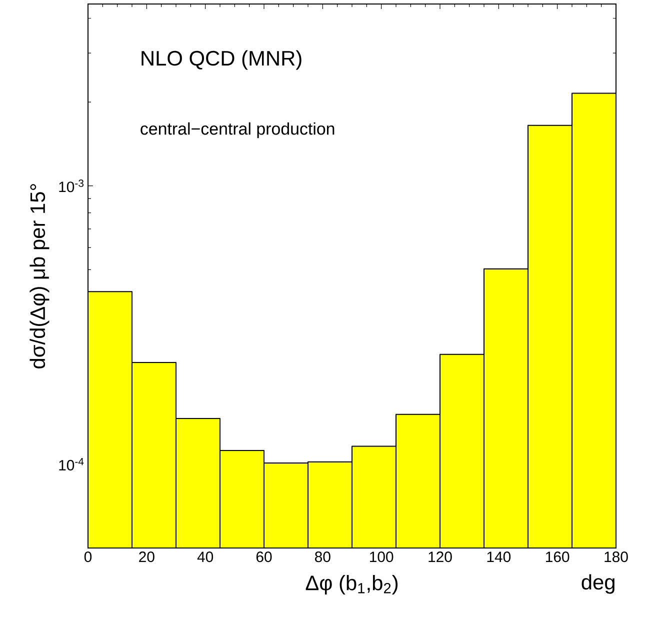  Describe the element at coordinates (71, 186) in the screenshot. I see `y-tick-label: 10$^{-3}$` at that location.